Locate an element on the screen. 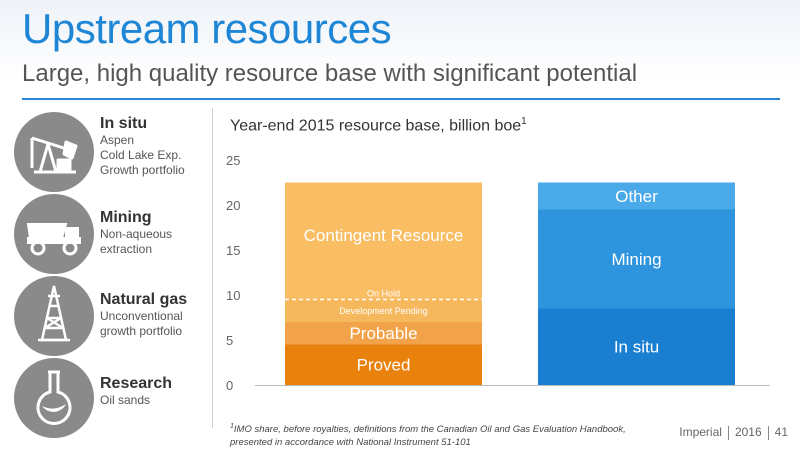 Image resolution: width=800 pixels, height=450 pixels. bar-label-on-hold: On Hold is located at coordinates (383, 294).